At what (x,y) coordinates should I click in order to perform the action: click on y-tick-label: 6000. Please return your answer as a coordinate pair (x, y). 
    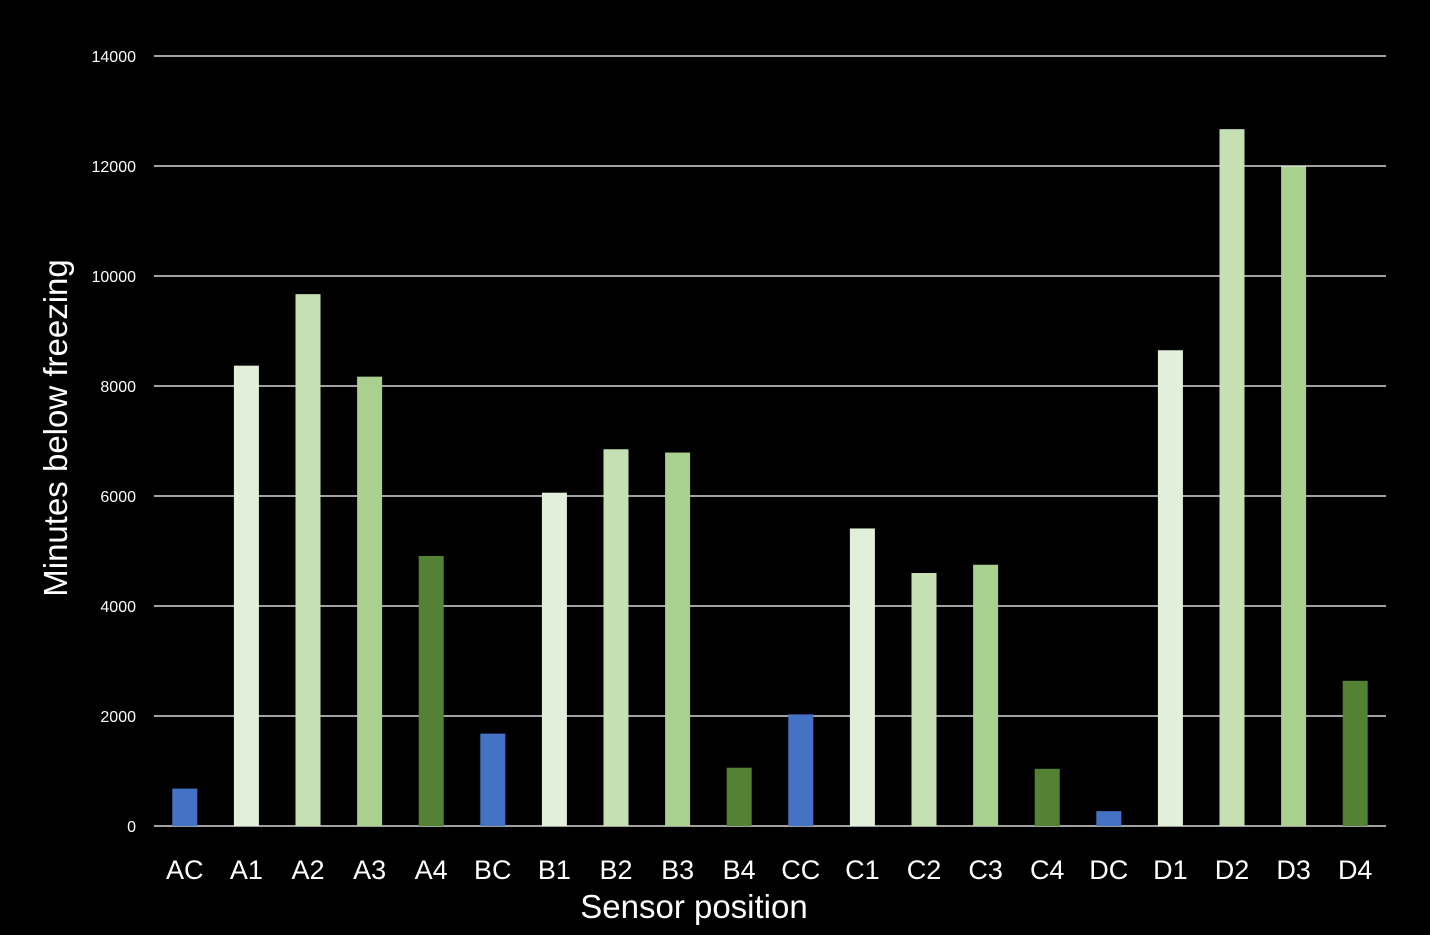
    Looking at the image, I should click on (118, 497).